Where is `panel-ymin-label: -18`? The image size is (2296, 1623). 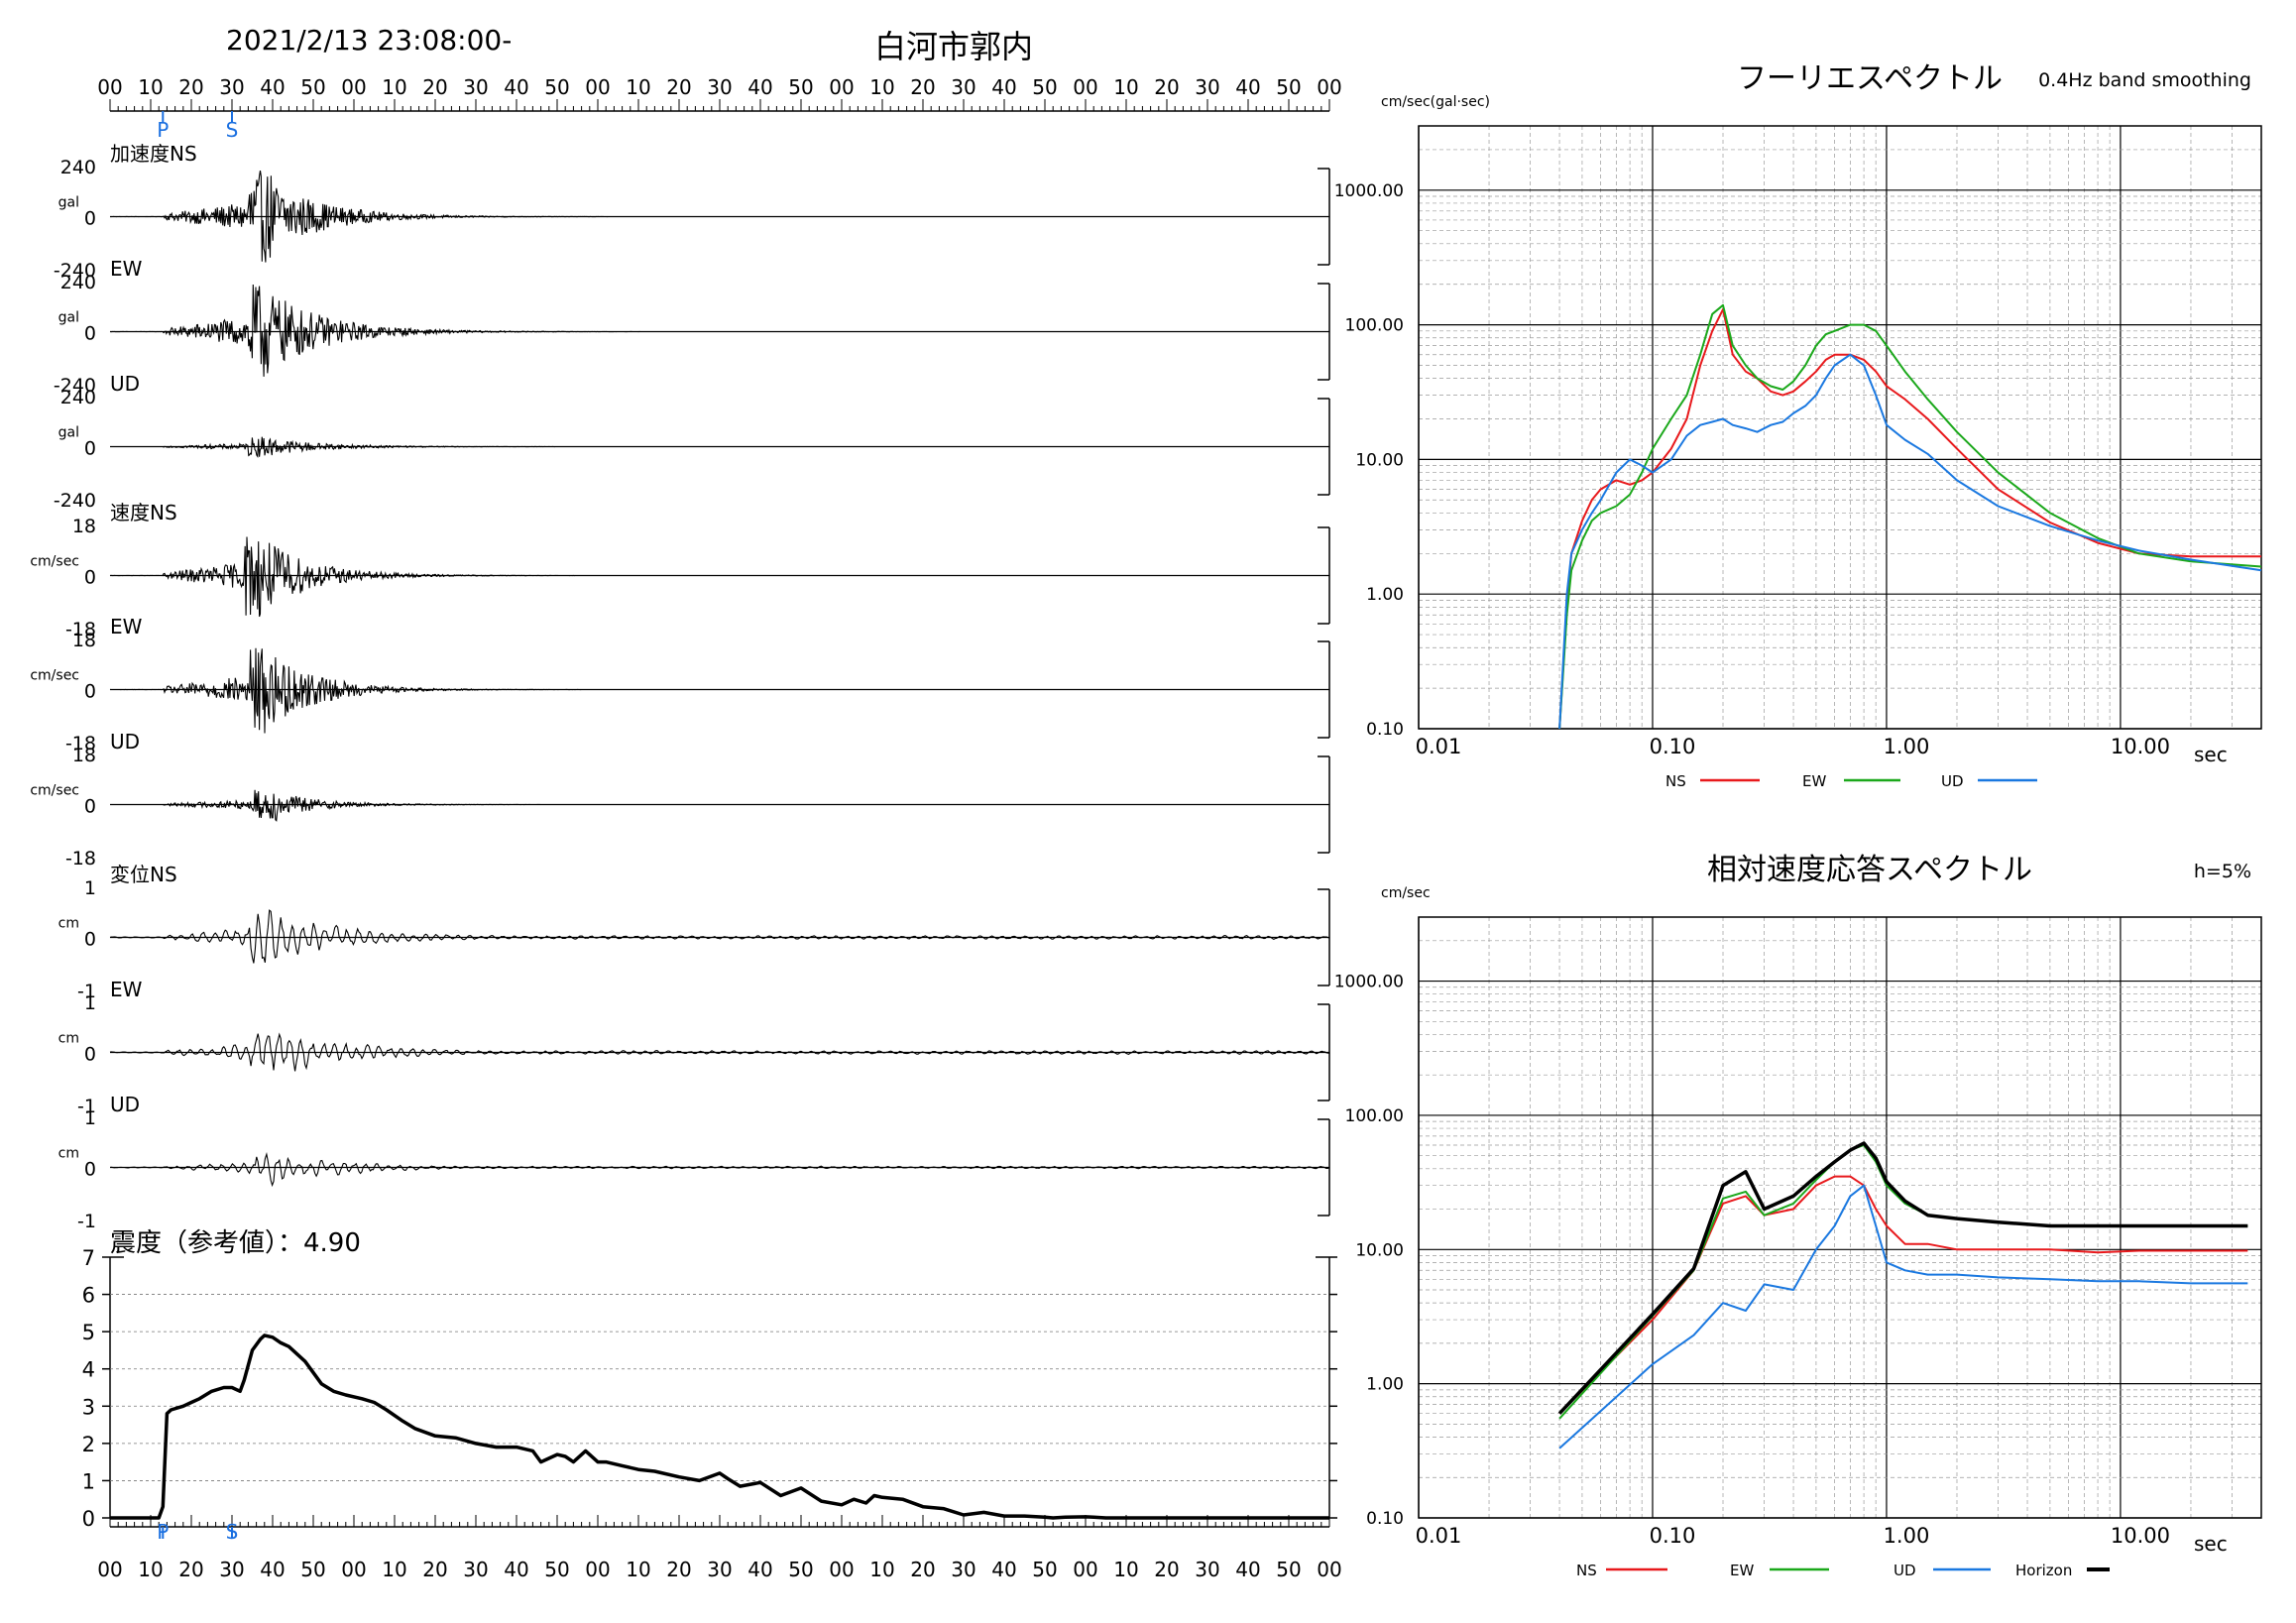
panel-ymin-label: -18 is located at coordinates (80, 858).